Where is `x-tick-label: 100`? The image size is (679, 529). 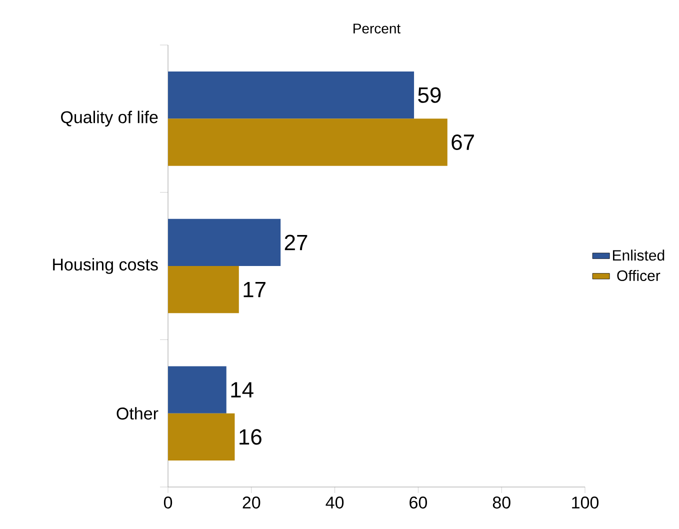
x-tick-label: 100 is located at coordinates (585, 502).